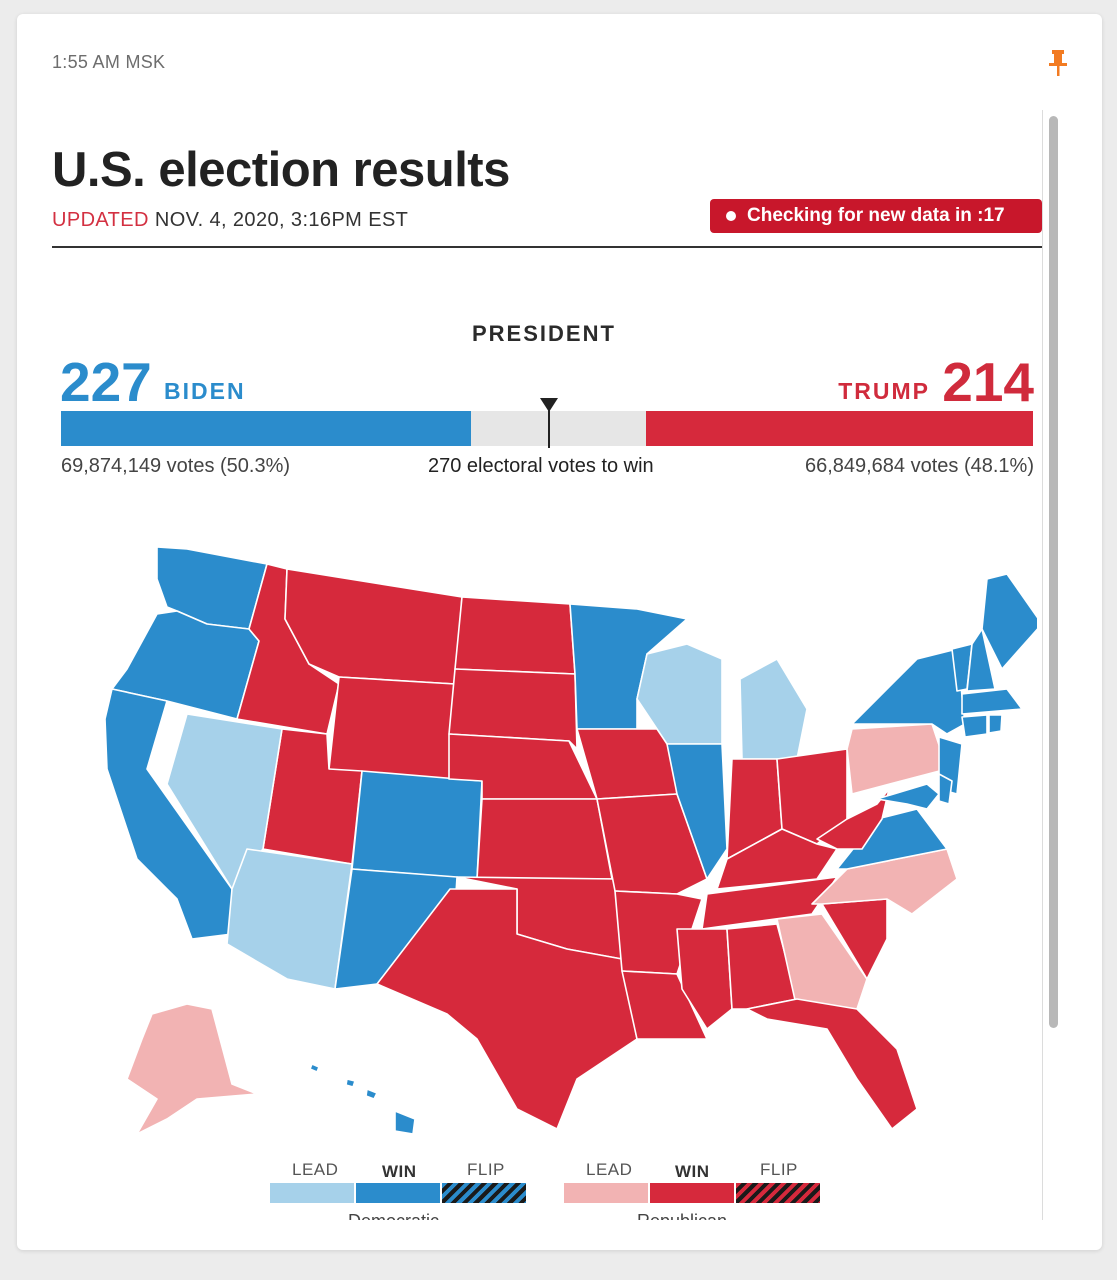 The width and height of the screenshot is (1117, 1280). Describe the element at coordinates (362, 1098) in the screenshot. I see `state-hi` at that location.